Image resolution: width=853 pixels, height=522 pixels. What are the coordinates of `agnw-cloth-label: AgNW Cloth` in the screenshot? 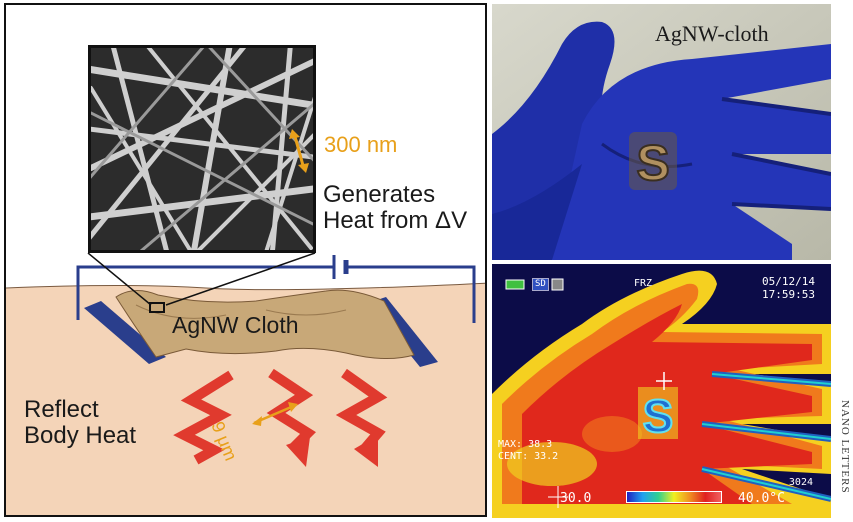 It's located at (235, 325).